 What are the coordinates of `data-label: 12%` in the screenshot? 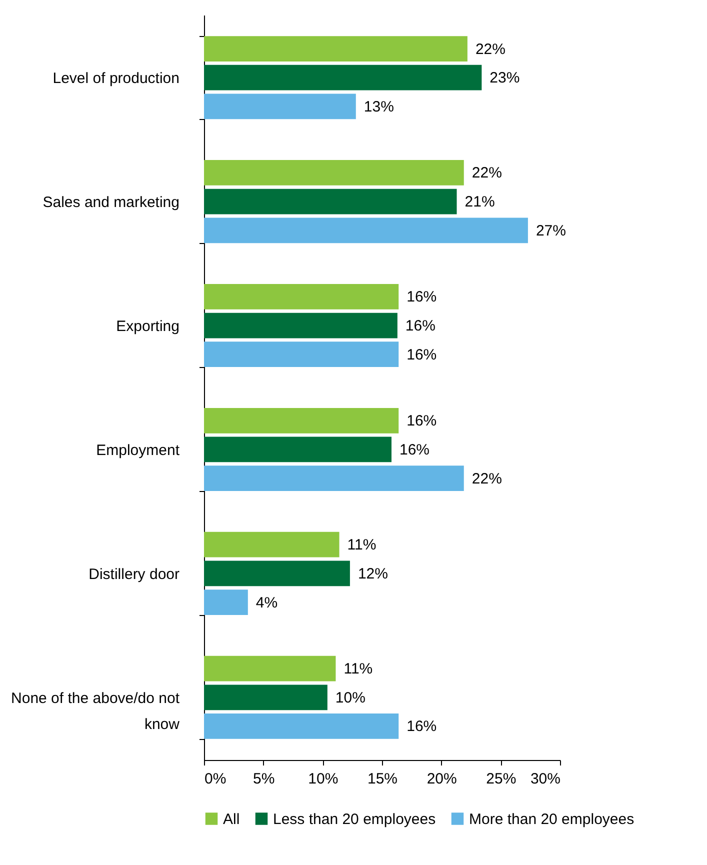 It's located at (373, 573).